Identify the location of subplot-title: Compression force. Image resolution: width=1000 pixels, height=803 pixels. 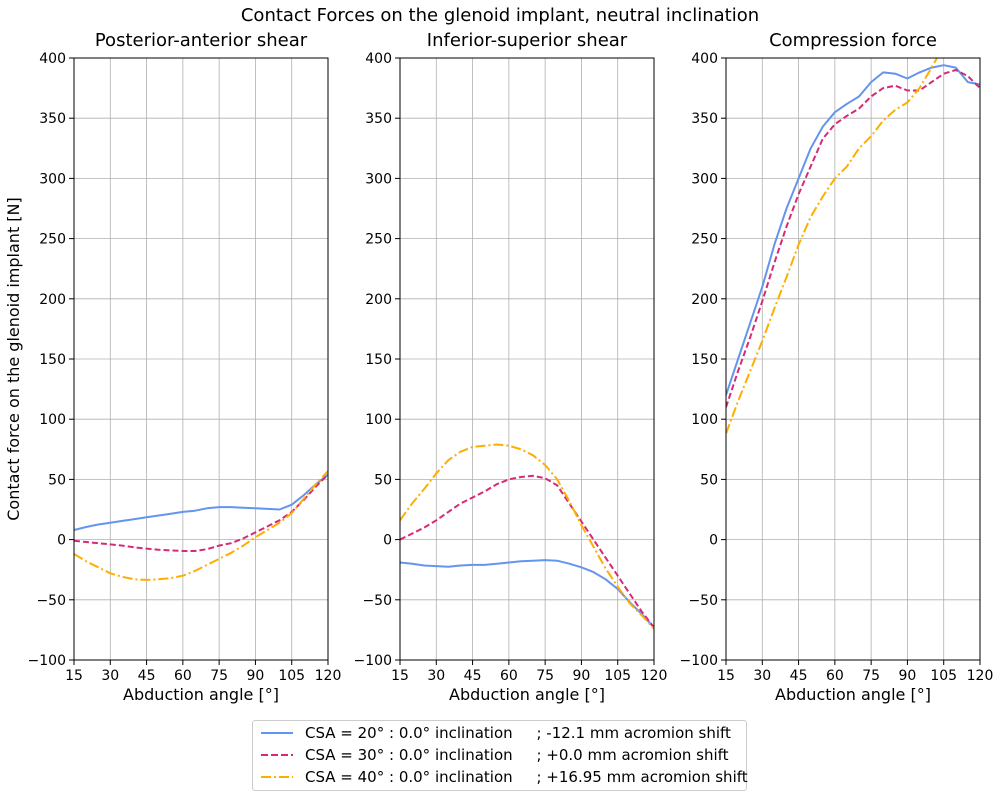
(853, 40).